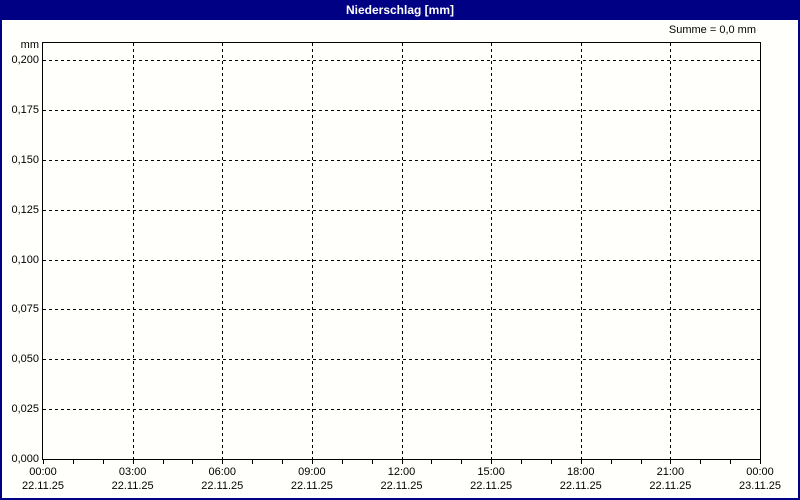 Image resolution: width=800 pixels, height=500 pixels. I want to click on x-tick-label-time: 06:00, so click(222, 472).